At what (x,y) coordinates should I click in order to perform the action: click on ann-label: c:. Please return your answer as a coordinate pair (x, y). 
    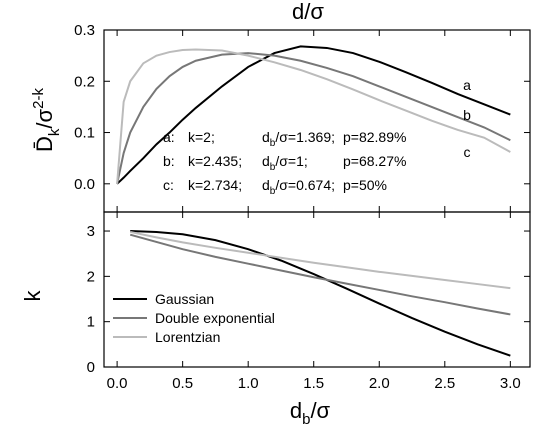
    Looking at the image, I should click on (168, 185).